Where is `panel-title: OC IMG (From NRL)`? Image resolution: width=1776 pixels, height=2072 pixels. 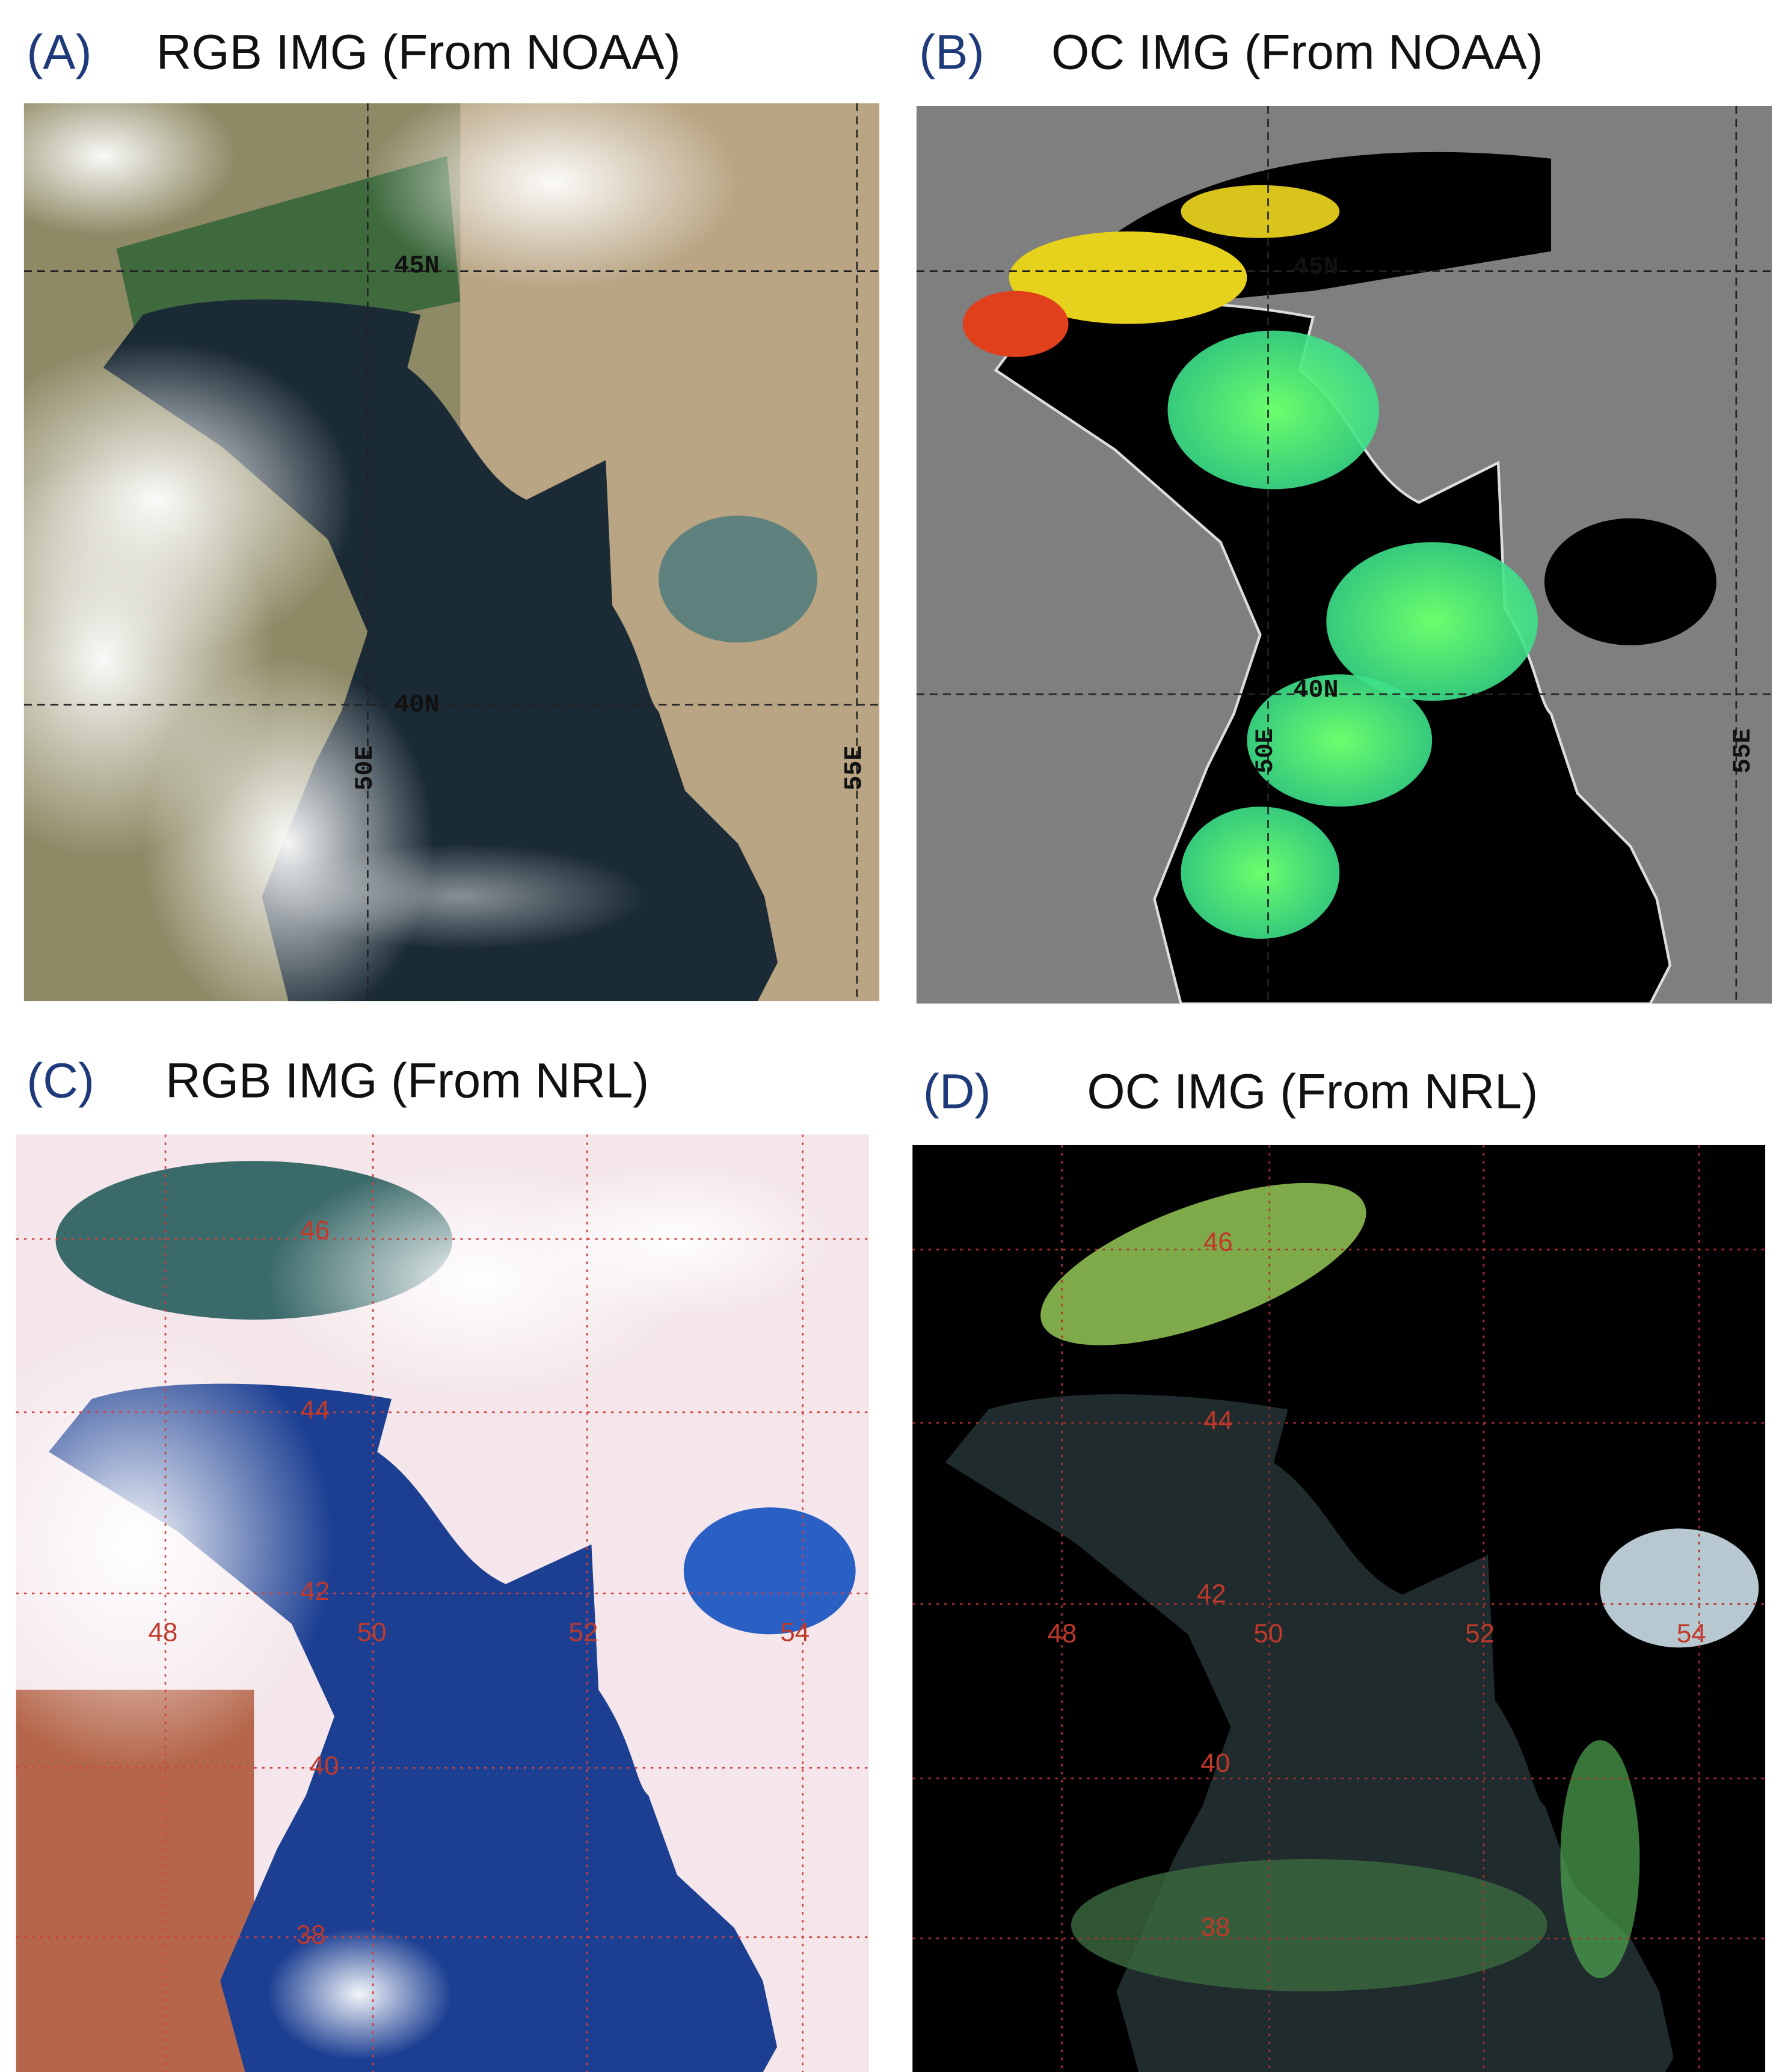 panel-title: OC IMG (From NRL) is located at coordinates (1312, 1092).